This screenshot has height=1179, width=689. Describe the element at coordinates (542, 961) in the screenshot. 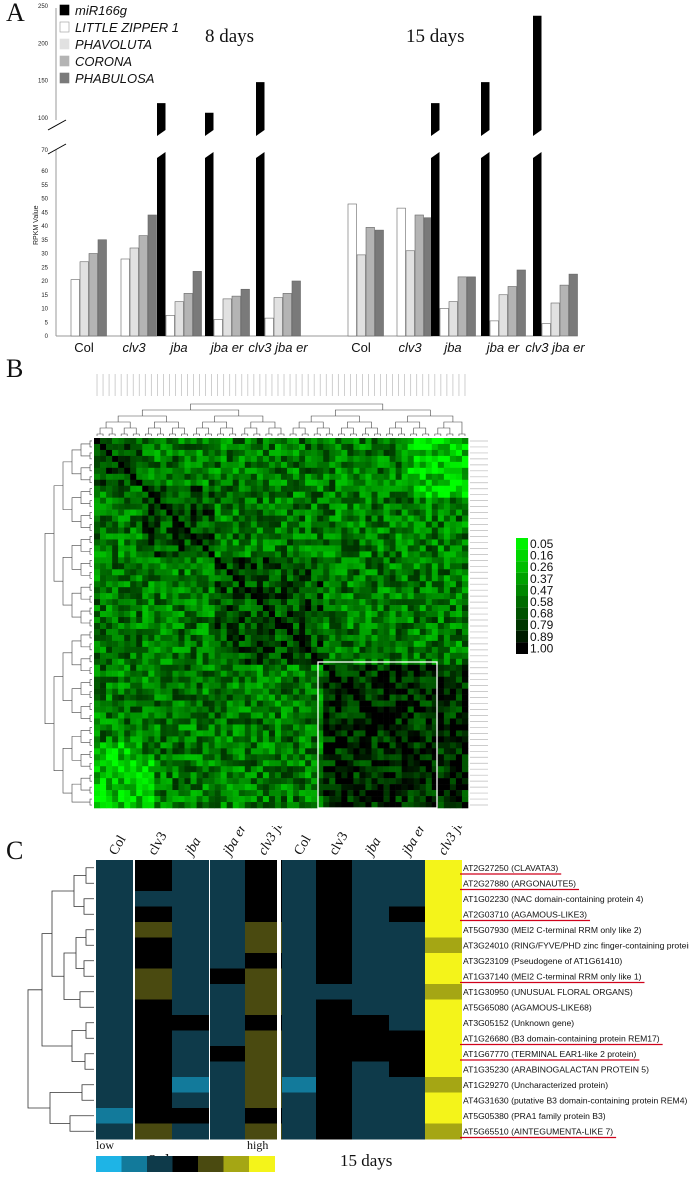

I see `gene-label: AT3G23109 (Pseudogene of AT1G61410)` at that location.